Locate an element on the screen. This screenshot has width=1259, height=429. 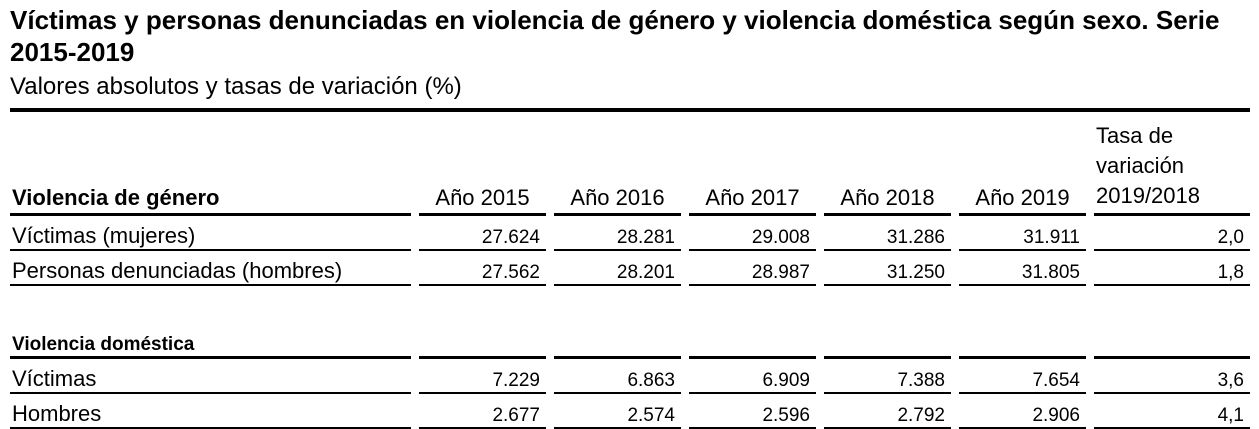
column-header-2015: Año 2015 is located at coordinates (482, 164).